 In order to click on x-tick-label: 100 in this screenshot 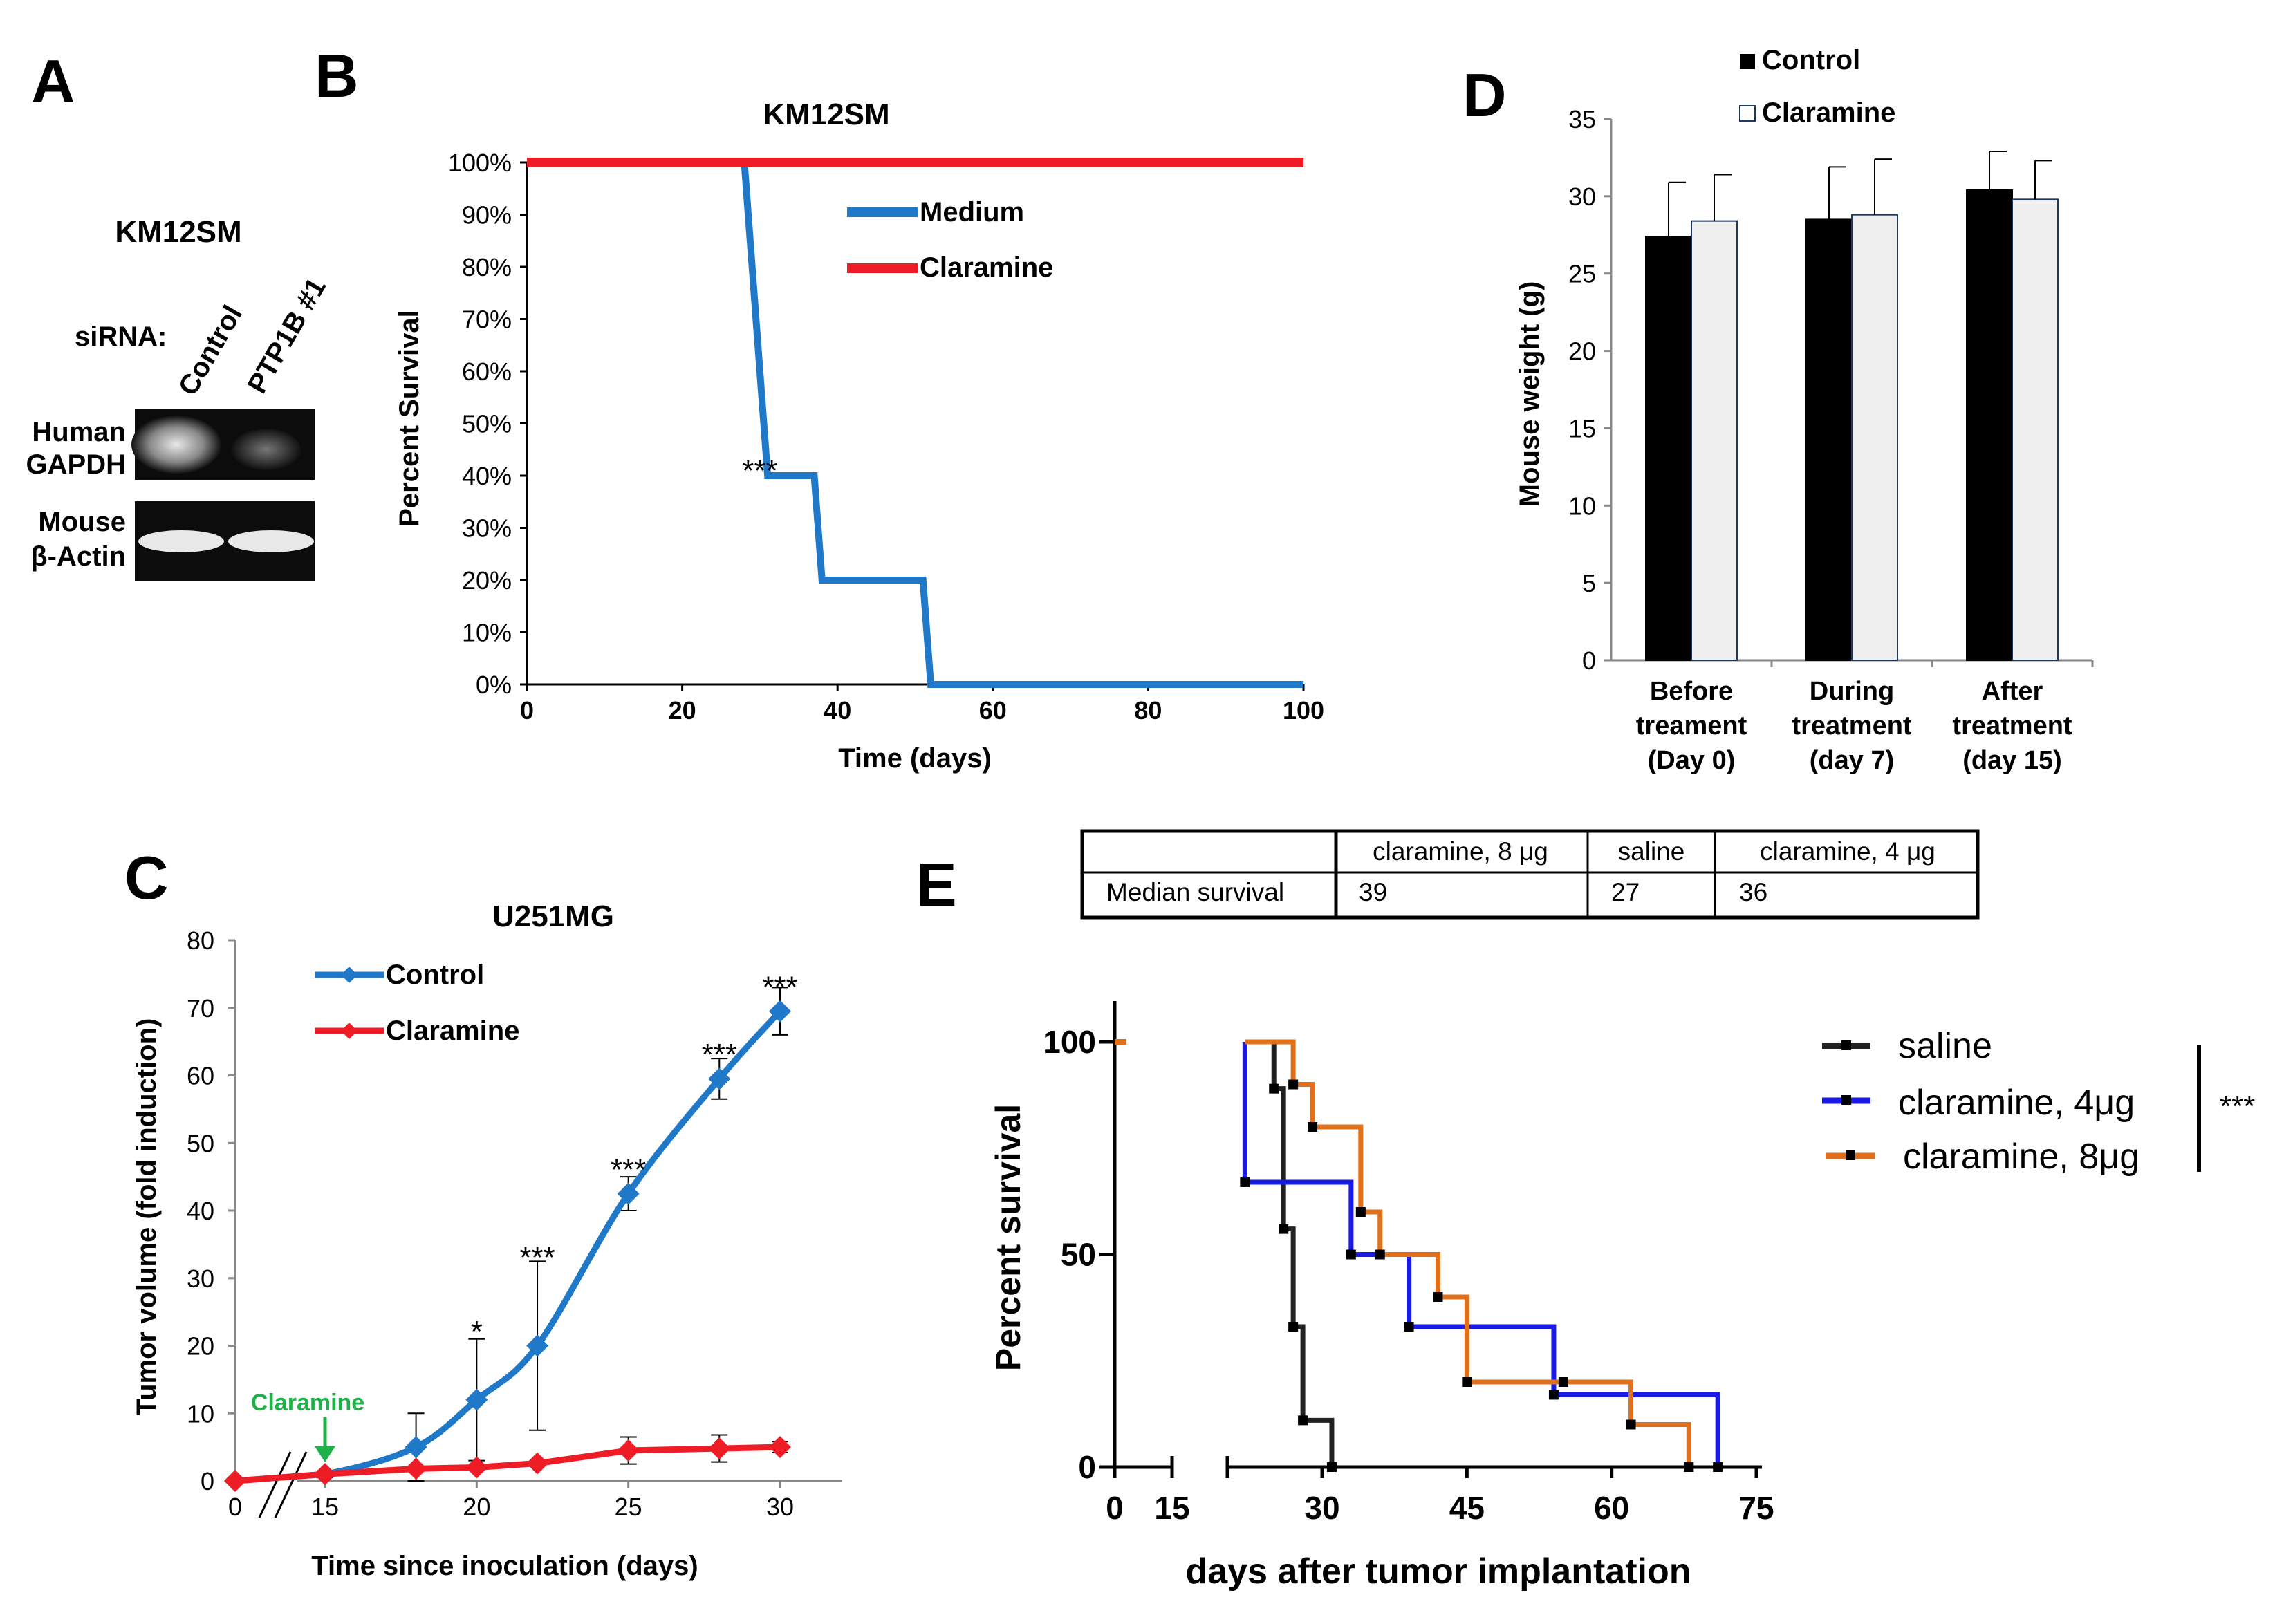, I will do `click(1303, 710)`.